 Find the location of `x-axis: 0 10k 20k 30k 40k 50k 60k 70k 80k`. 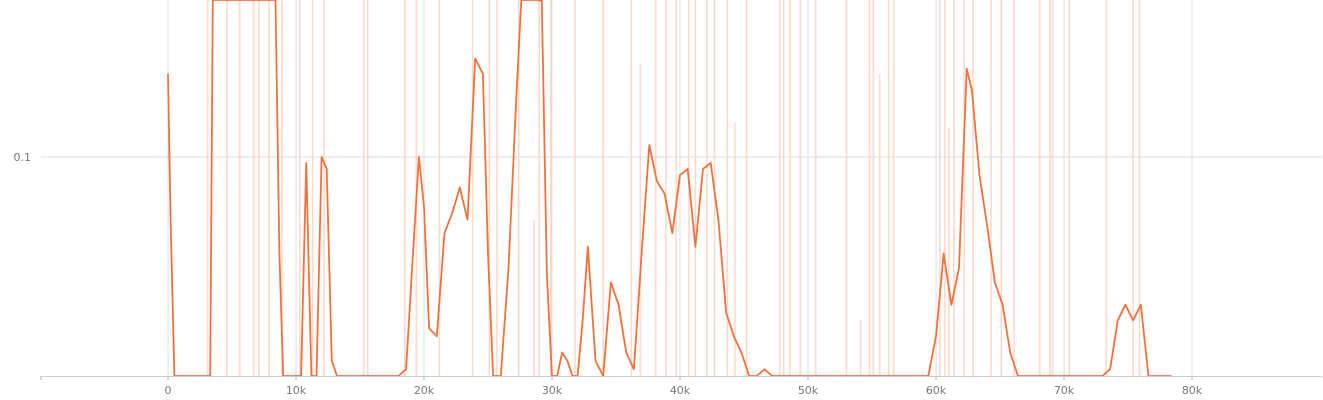

x-axis: 0 10k 20k 30k 40k 50k 60k 70k 80k is located at coordinates (681, 386).